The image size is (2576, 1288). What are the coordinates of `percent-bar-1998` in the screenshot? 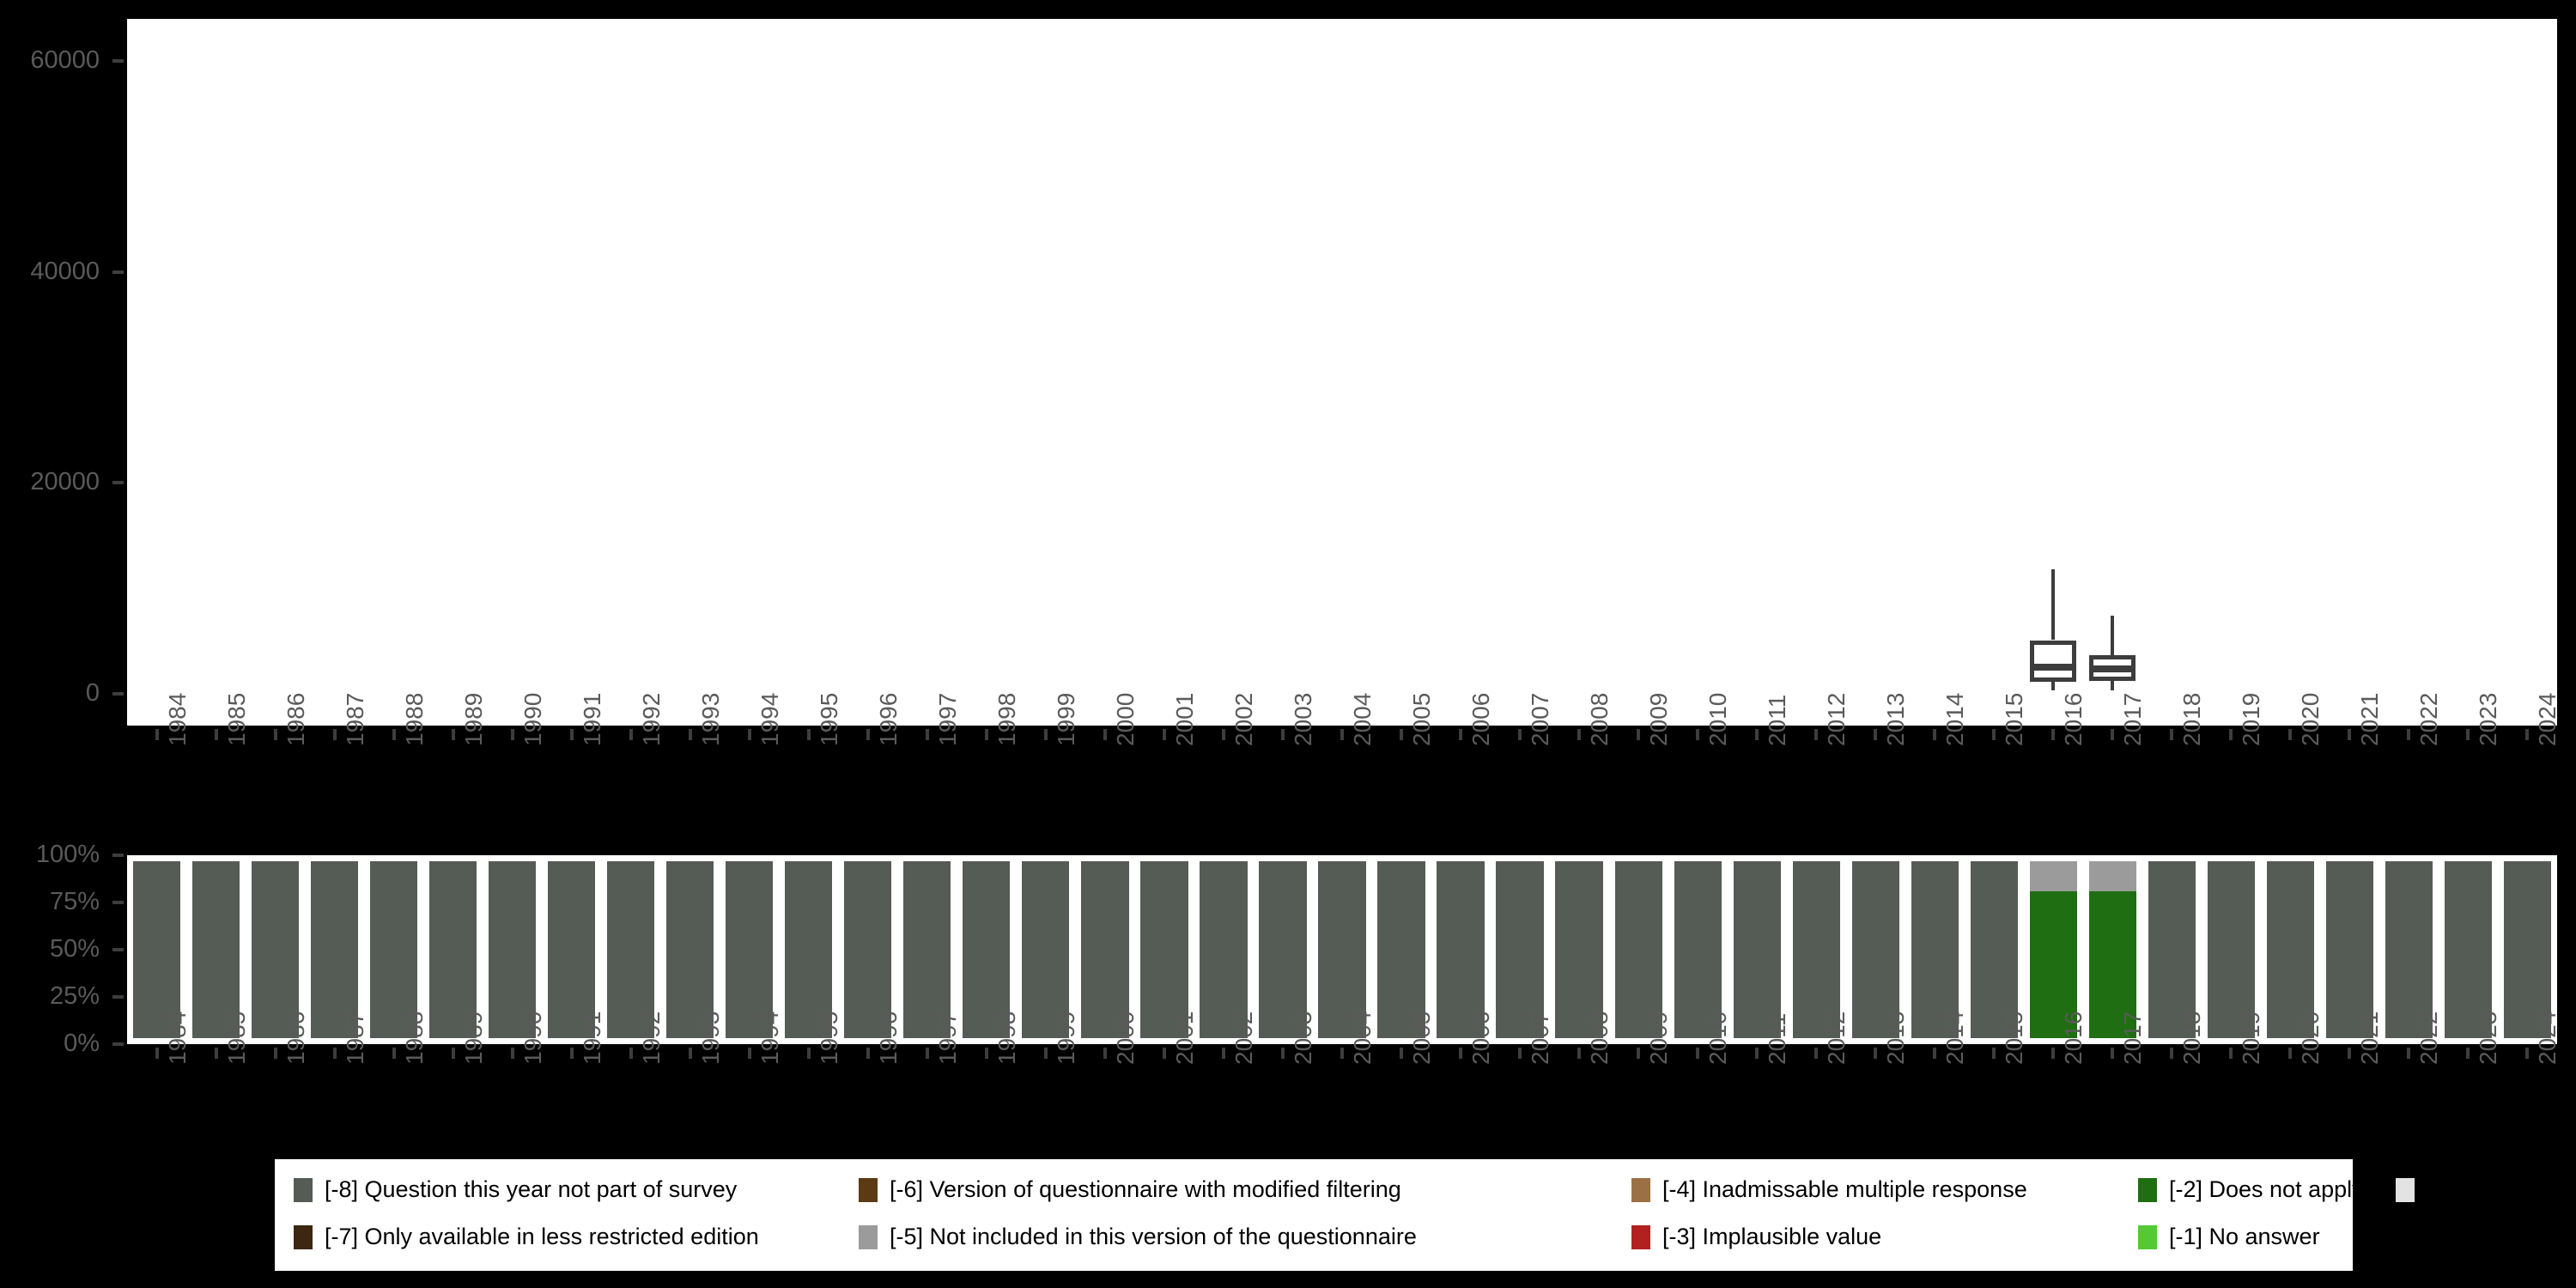 It's located at (987, 950).